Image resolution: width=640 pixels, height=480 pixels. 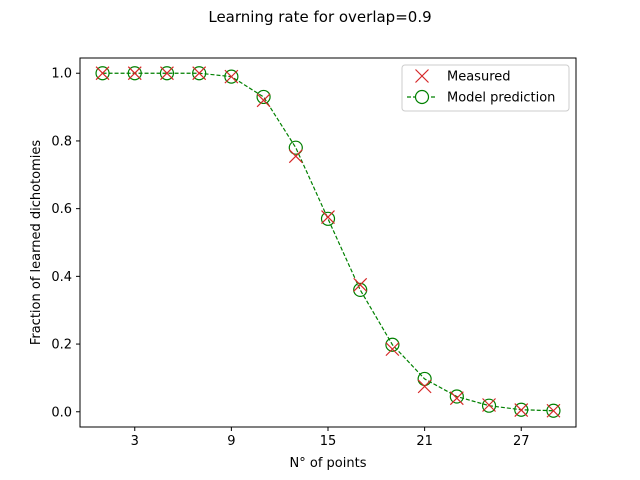 I want to click on legend-measured-label: Measured, so click(x=479, y=77).